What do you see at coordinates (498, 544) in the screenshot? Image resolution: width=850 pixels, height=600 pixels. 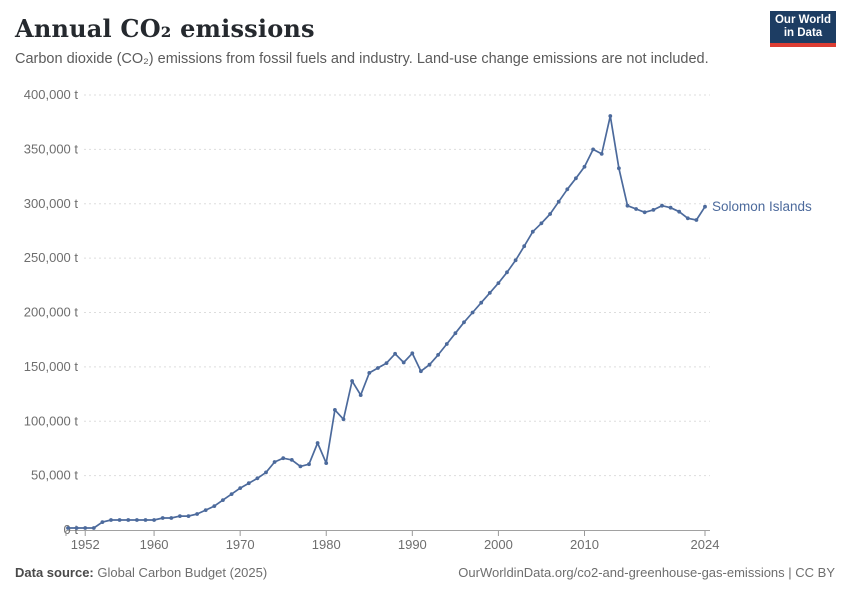 I see `x-tick-label: 2000` at bounding box center [498, 544].